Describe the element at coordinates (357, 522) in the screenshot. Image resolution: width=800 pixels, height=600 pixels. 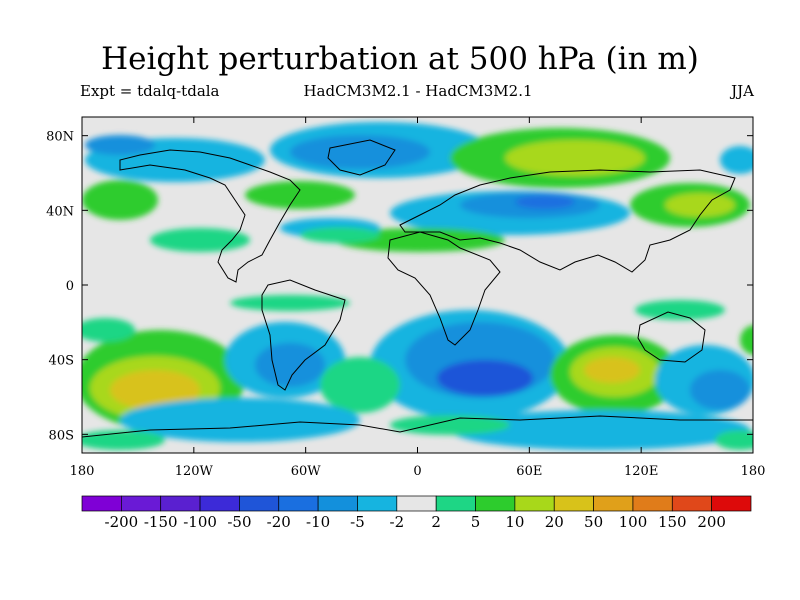
I see `colorbar-label: -5` at that location.